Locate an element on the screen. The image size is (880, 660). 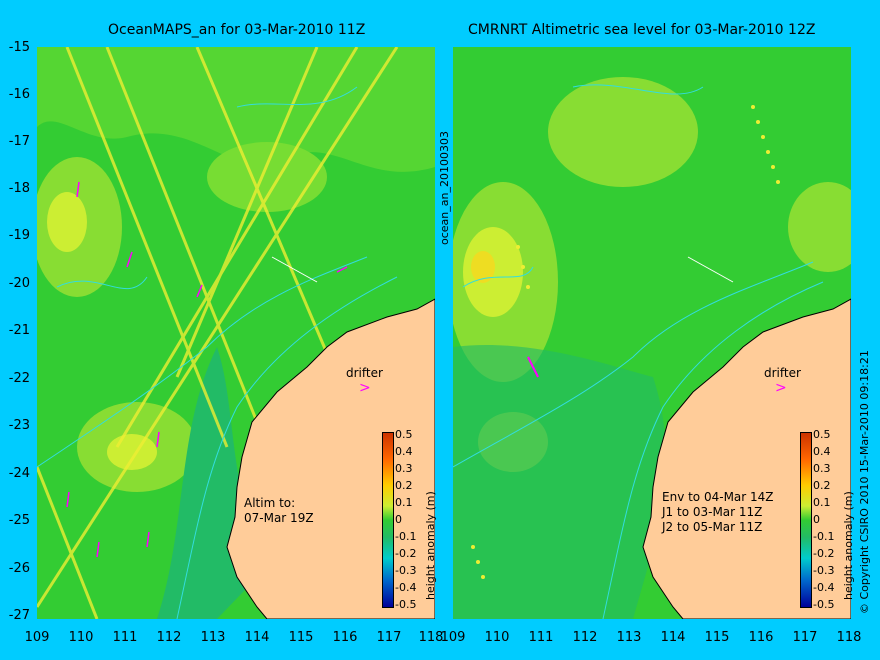
y-tick-label: -24 is located at coordinates (19, 473).